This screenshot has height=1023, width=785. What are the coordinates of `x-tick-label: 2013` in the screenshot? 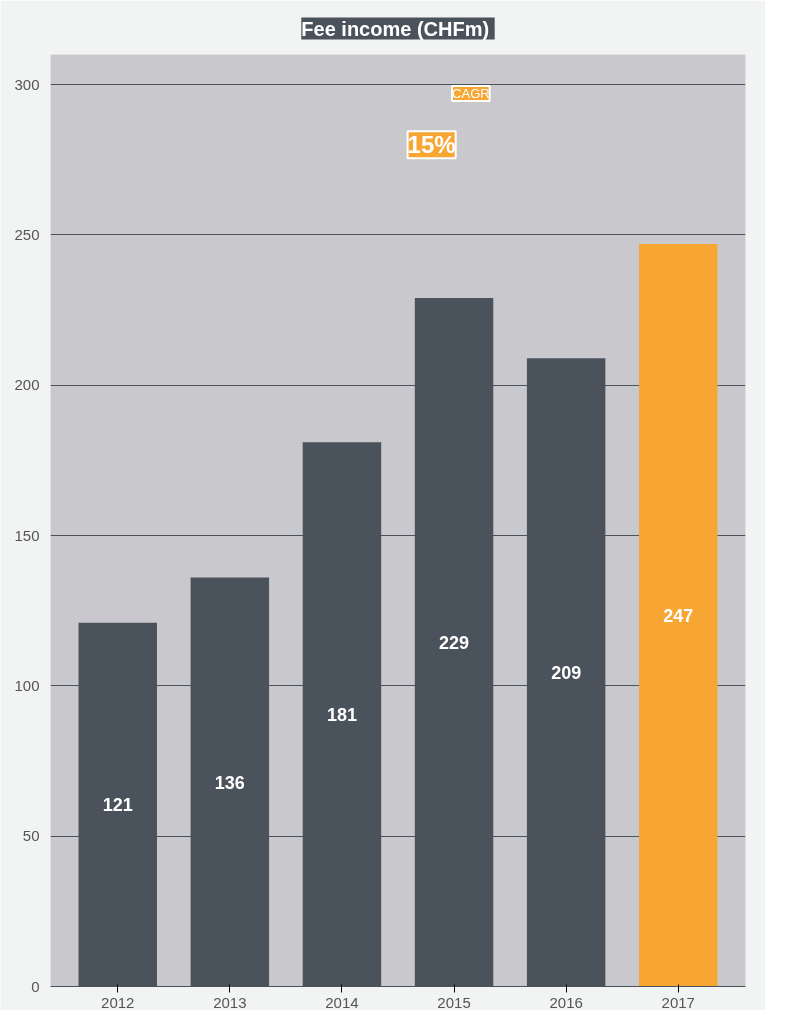 It's located at (230, 1002).